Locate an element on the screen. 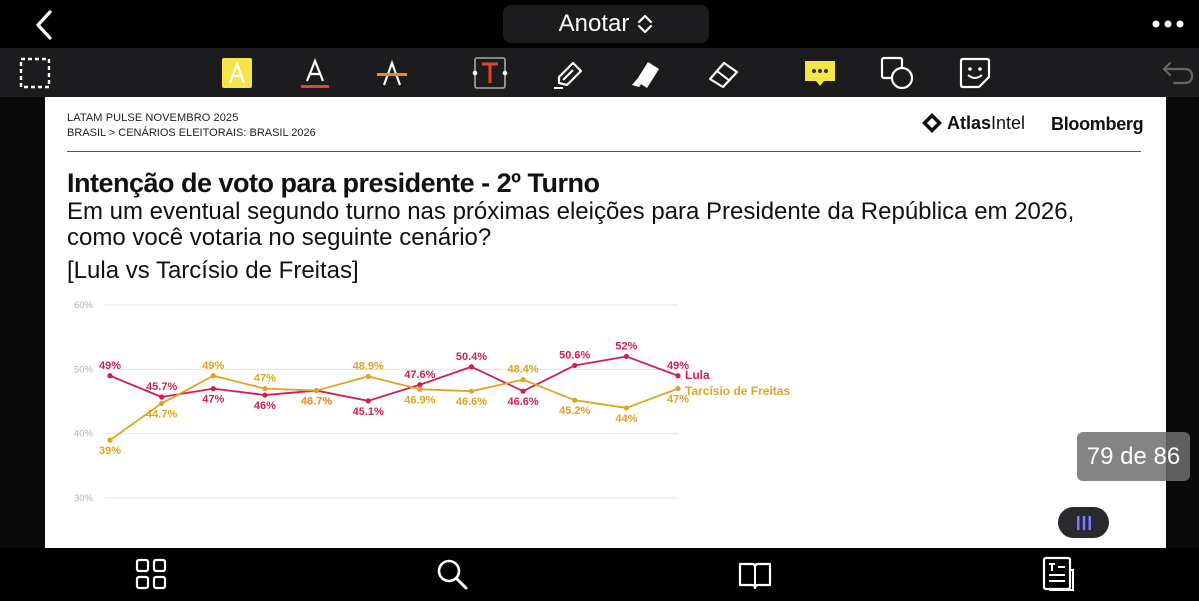 This screenshot has height=601, width=1199. document-outline-icon is located at coordinates (1058, 573).